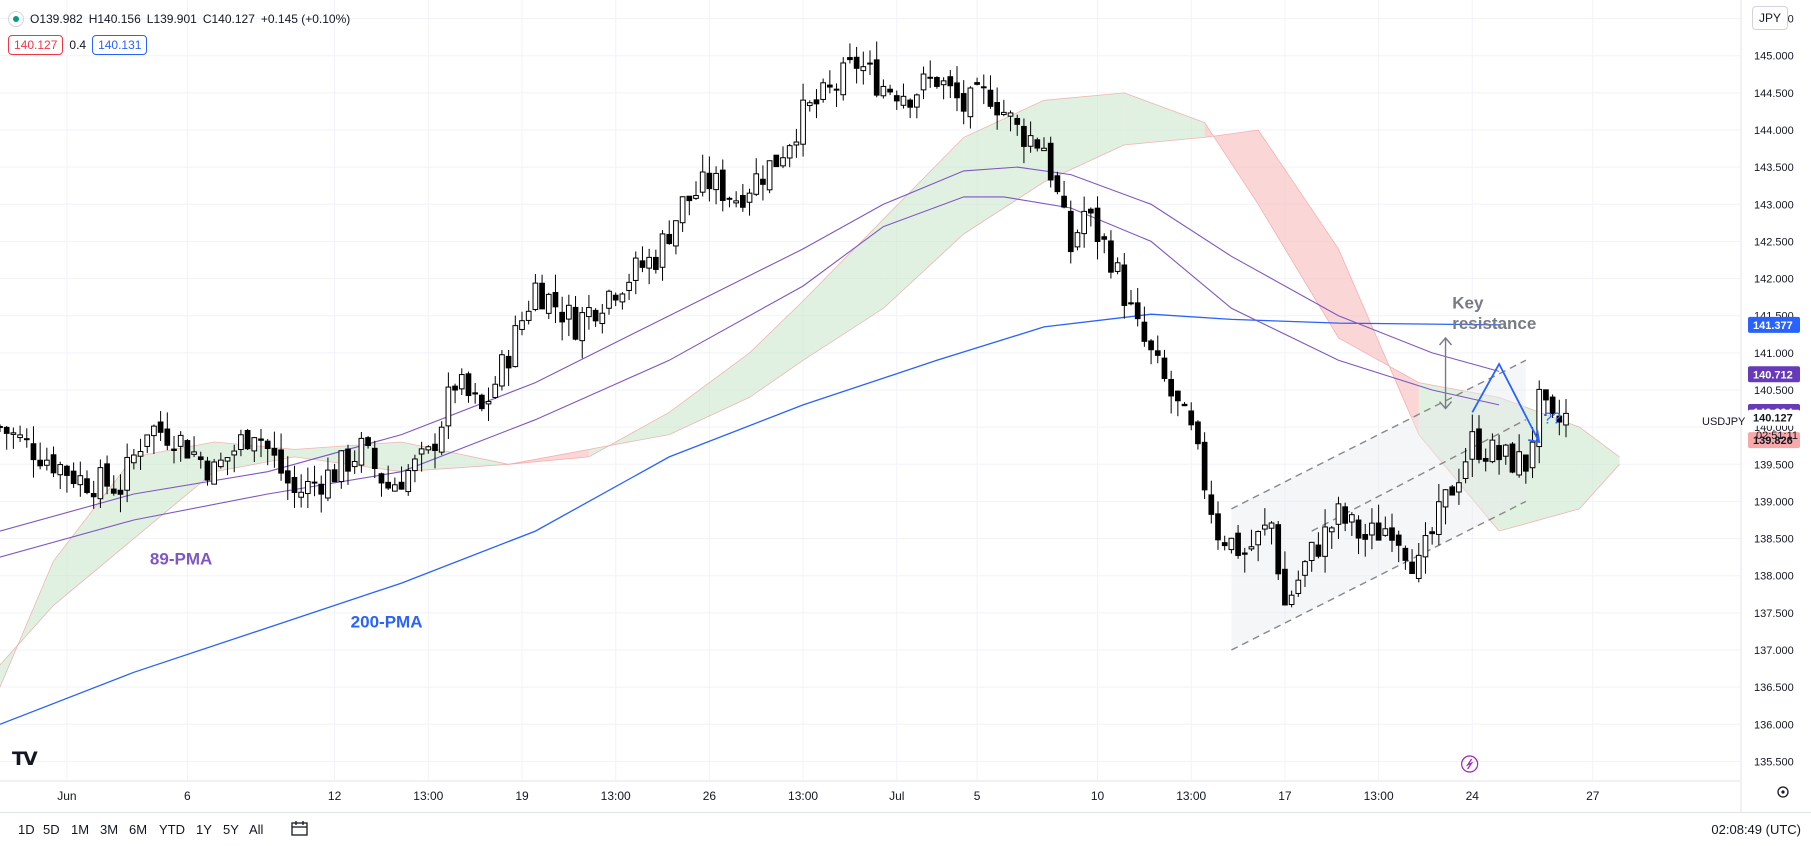 The image size is (1811, 846). I want to click on price-axis-tick: 138.500, so click(1774, 540).